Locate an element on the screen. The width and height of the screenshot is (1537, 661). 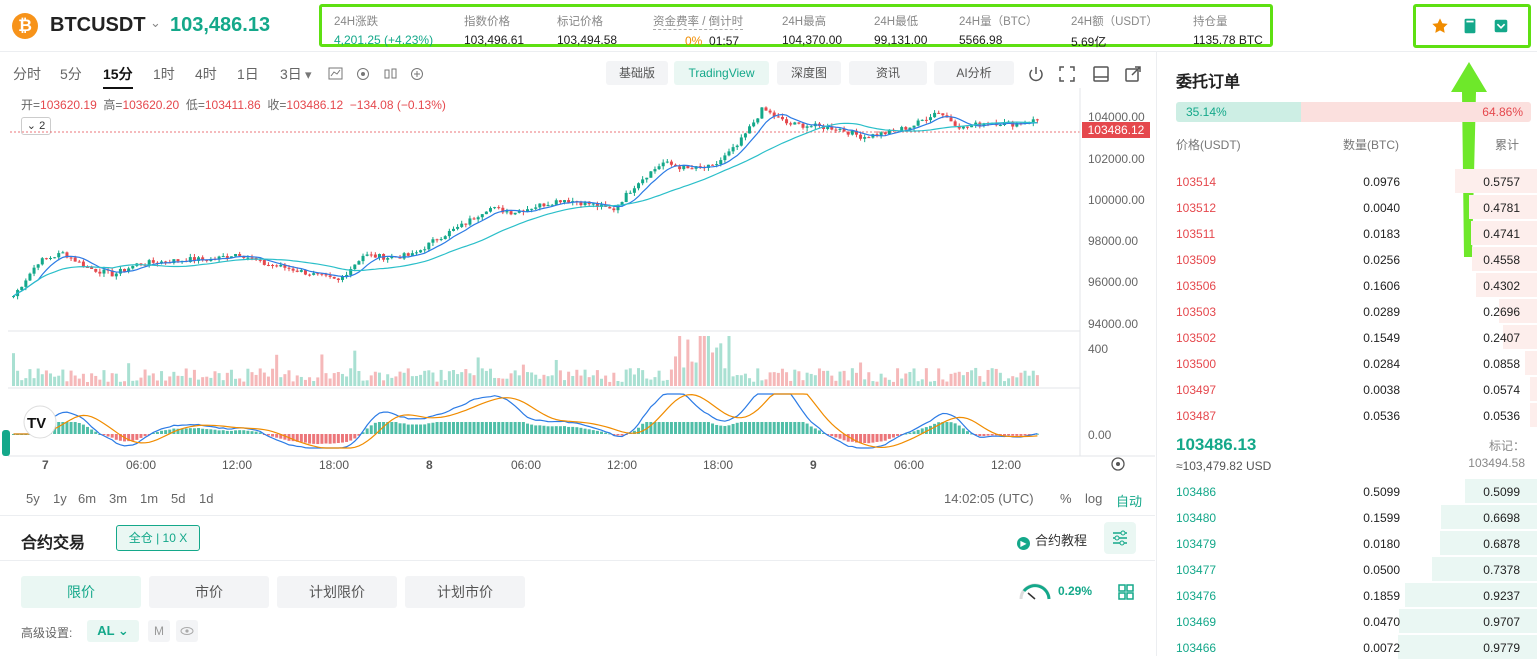
stat-funding-rate: 资金费率 / 倒计时 0% 01:57 is located at coordinates (698, 30).